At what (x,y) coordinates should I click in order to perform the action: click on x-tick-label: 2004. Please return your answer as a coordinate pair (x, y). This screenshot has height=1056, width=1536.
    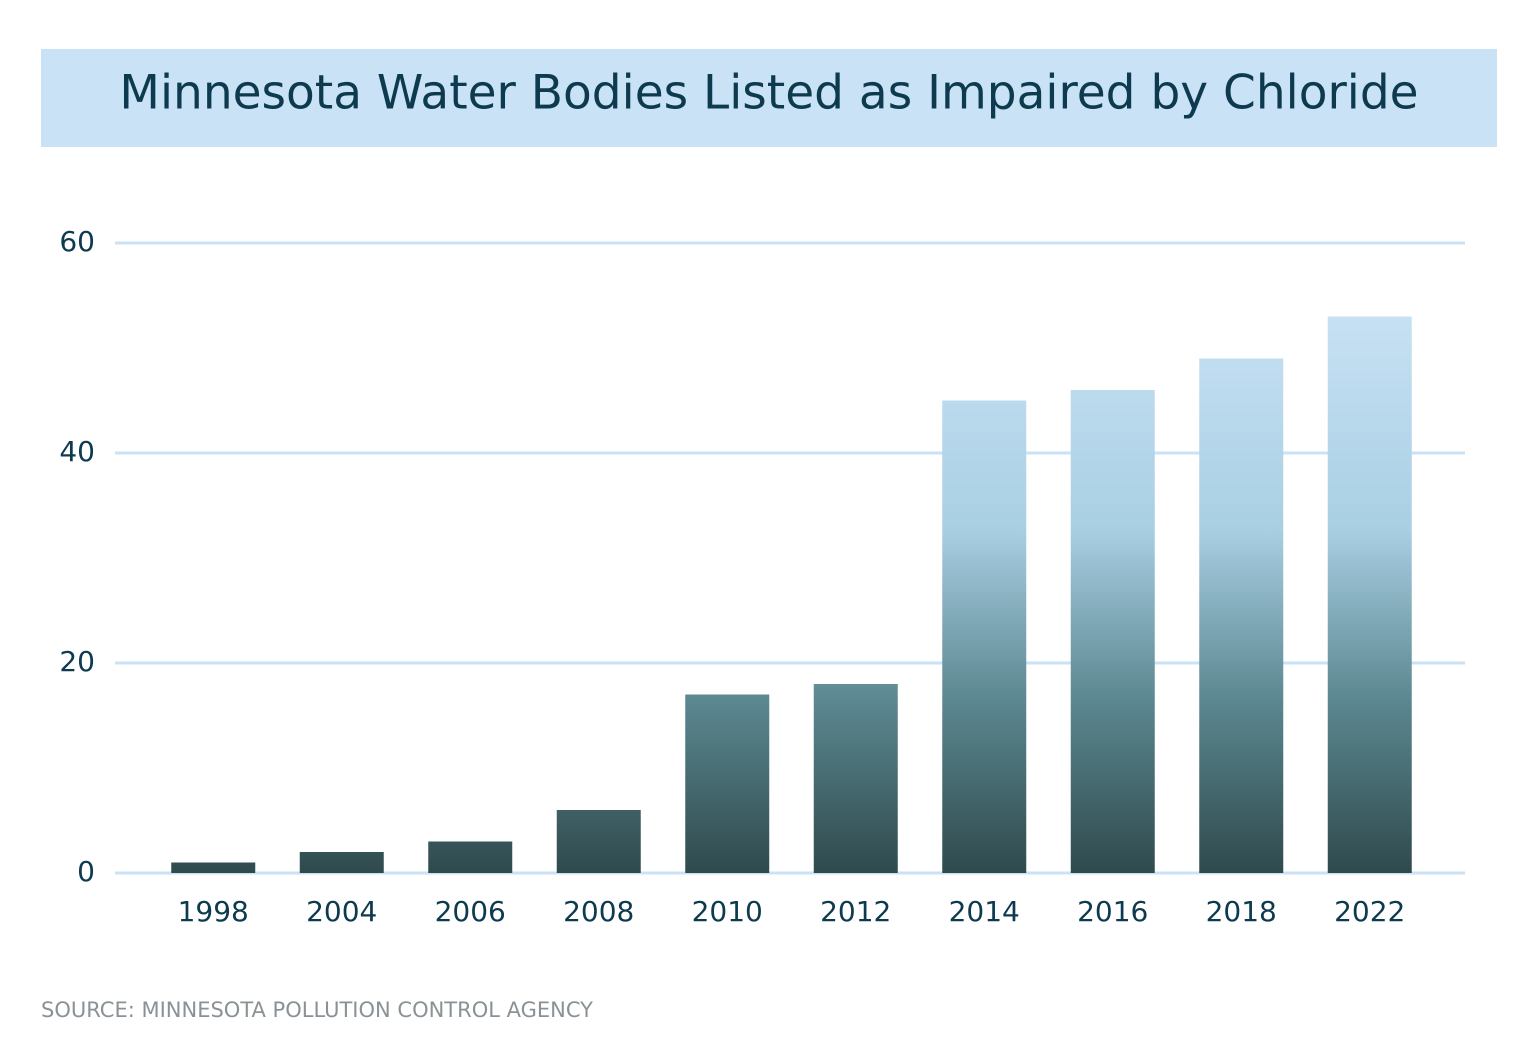
    Looking at the image, I should click on (341, 911).